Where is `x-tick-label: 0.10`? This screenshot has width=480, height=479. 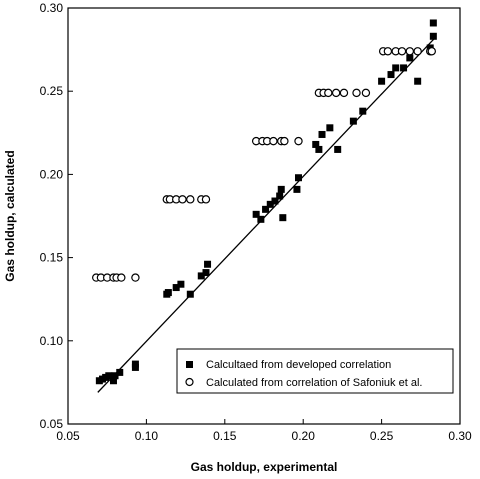 x-tick-label: 0.10 is located at coordinates (147, 436).